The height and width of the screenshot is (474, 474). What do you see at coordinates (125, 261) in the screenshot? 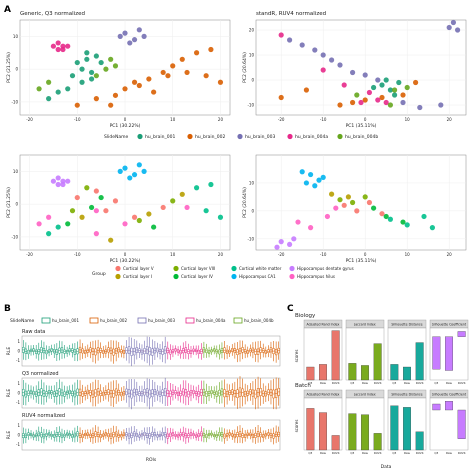
I see `x-axis-label: PC1 (30.22%)` at bounding box center [125, 261].